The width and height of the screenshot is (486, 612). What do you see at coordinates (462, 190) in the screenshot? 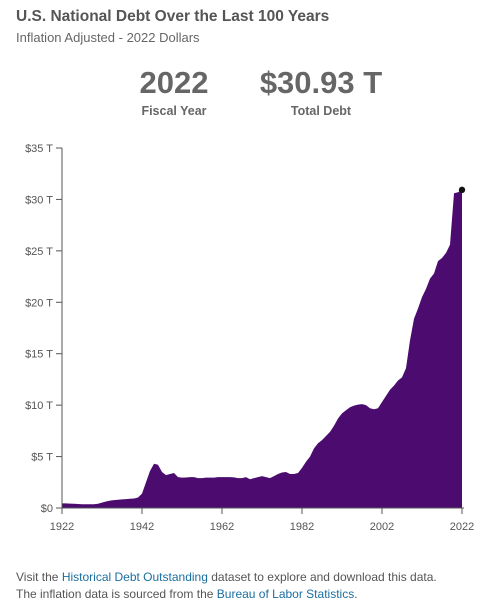
I see `current-value-marker` at bounding box center [462, 190].